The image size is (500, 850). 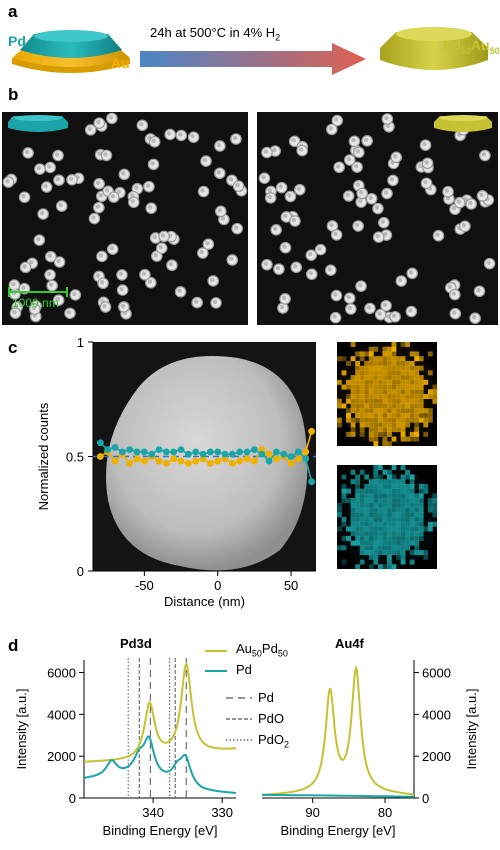 What do you see at coordinates (312, 812) in the screenshot?
I see `x-tick-label: 90` at bounding box center [312, 812].